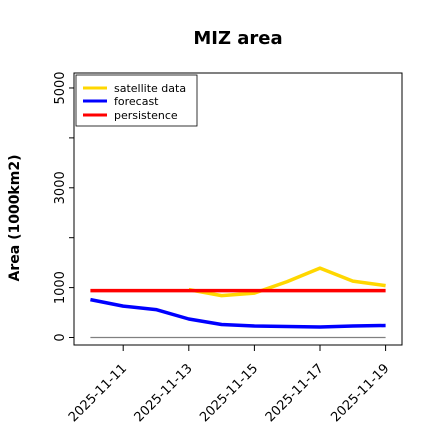  What do you see at coordinates (60, 187) in the screenshot?
I see `y-tick-label: 3000` at bounding box center [60, 187].